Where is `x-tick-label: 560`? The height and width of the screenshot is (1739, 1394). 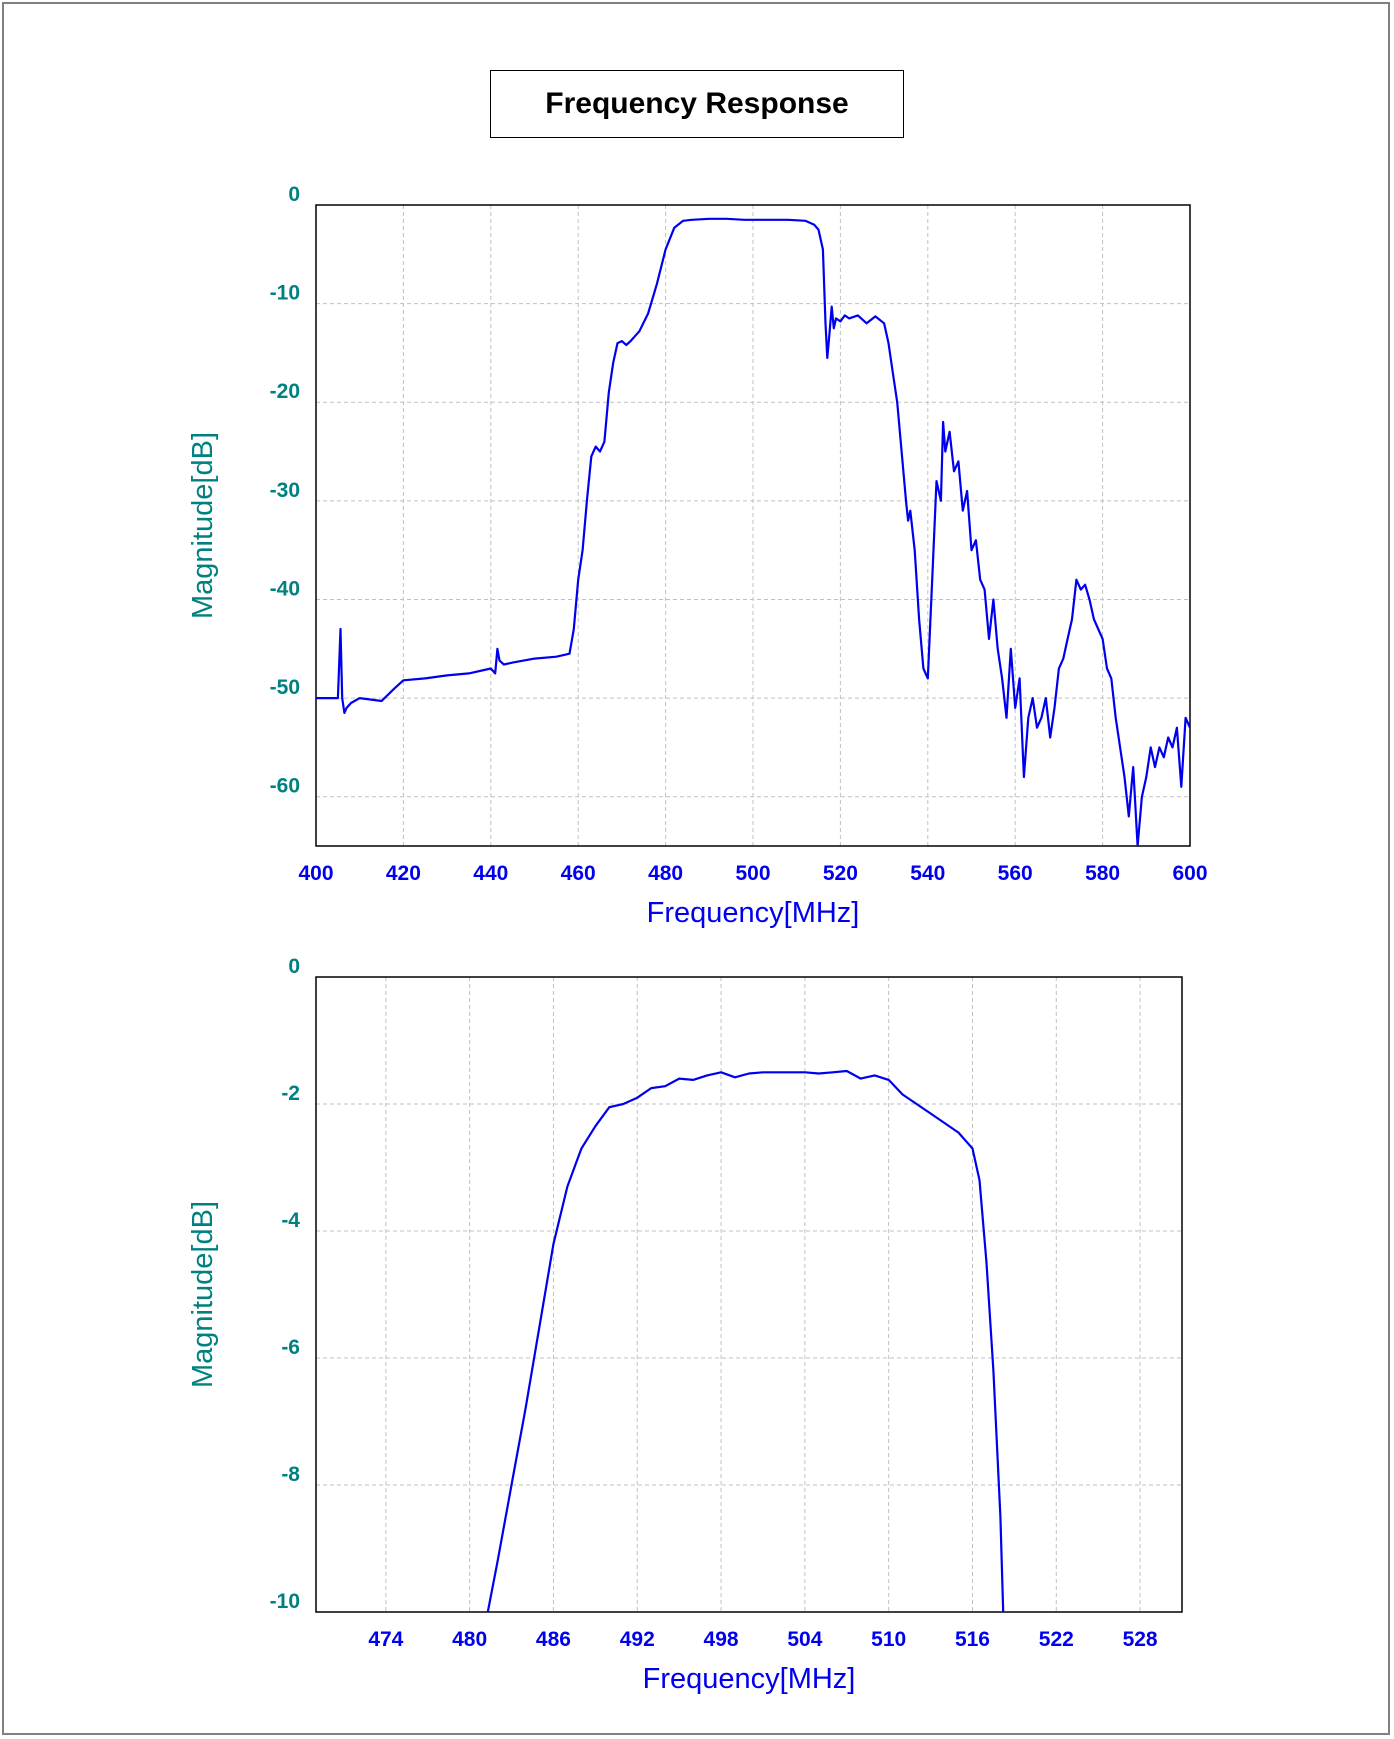 x-tick-label: 560 is located at coordinates (1015, 873).